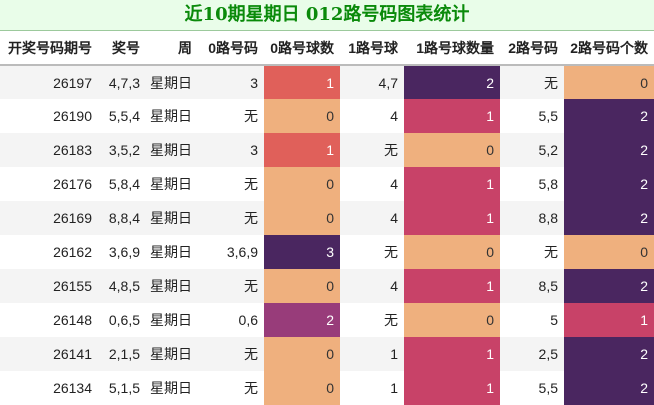  Describe the element at coordinates (122, 184) in the screenshot. I see `cell-nums: 5,8,4` at that location.